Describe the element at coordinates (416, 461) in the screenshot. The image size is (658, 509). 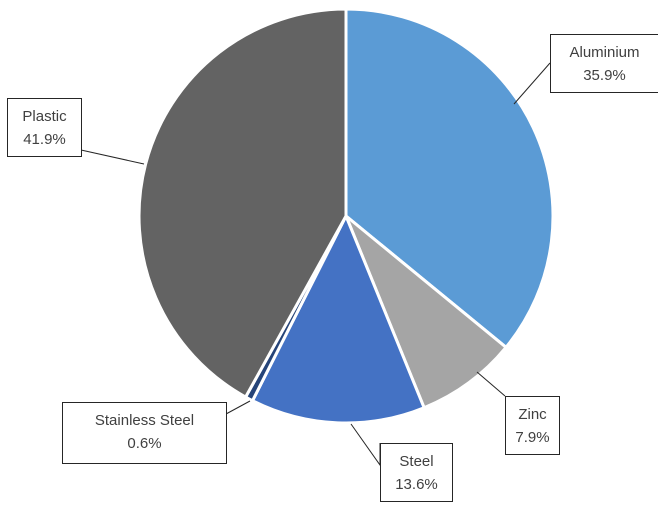
I see `data-label-category: Steel` at that location.